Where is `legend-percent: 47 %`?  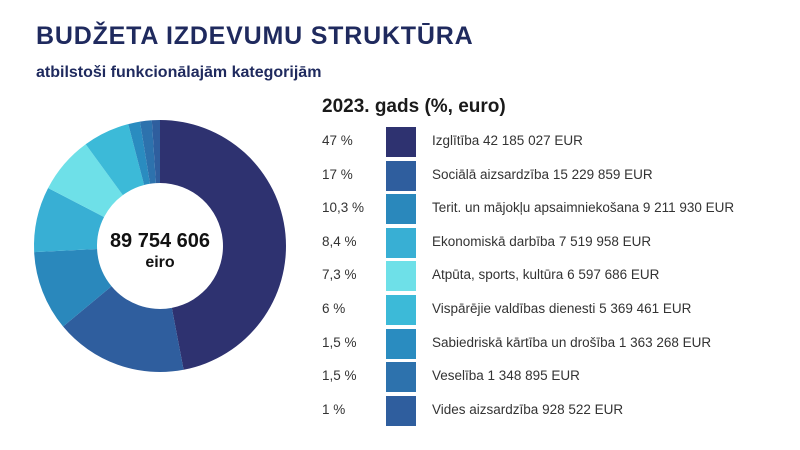 legend-percent: 47 % is located at coordinates (337, 140).